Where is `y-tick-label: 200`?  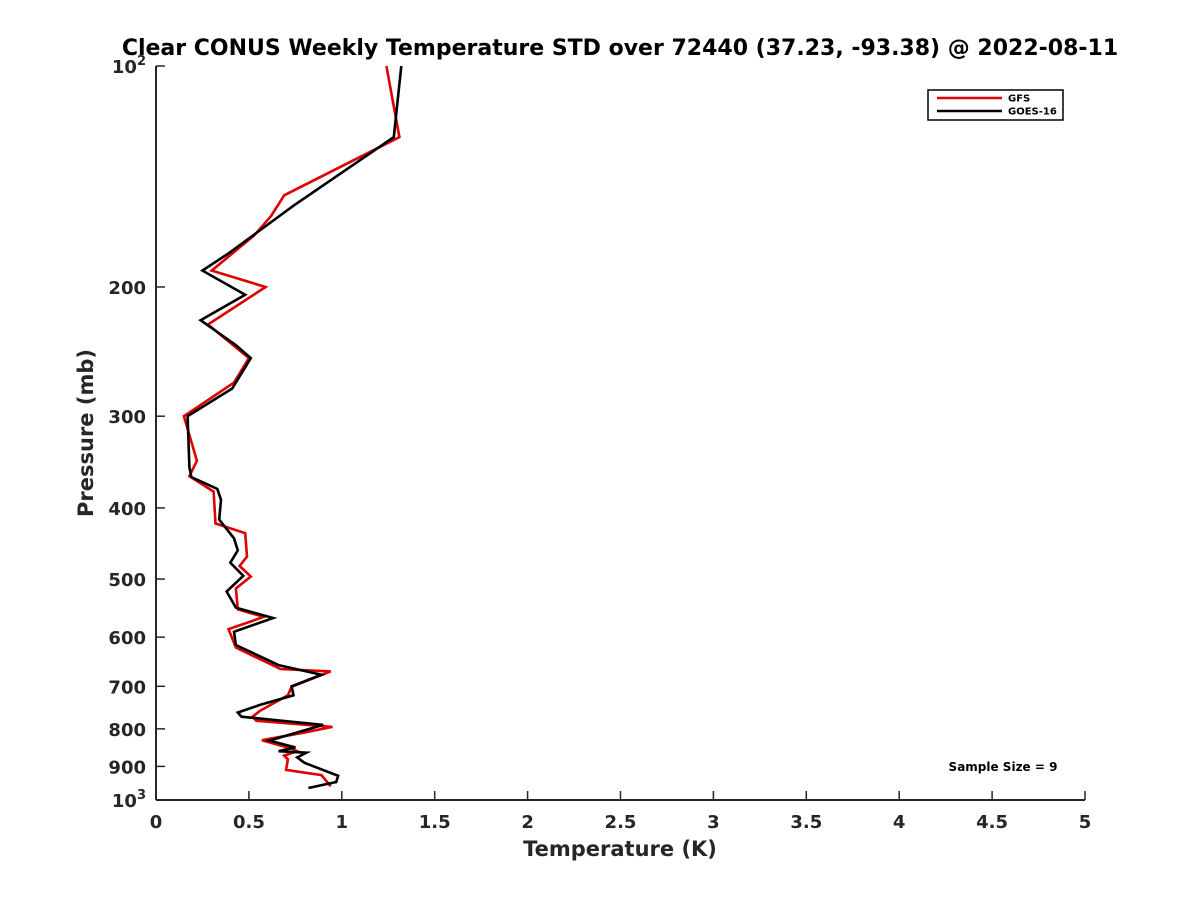
y-tick-label: 200 is located at coordinates (127, 288).